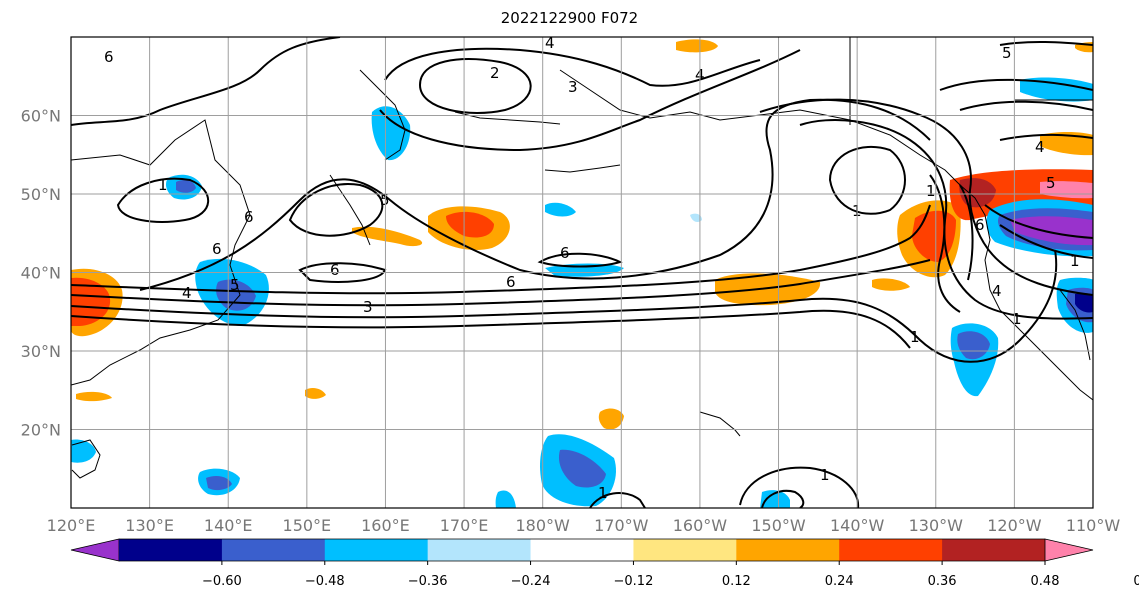  Describe the element at coordinates (495, 73) in the screenshot. I see `contour-label: 2` at that location.